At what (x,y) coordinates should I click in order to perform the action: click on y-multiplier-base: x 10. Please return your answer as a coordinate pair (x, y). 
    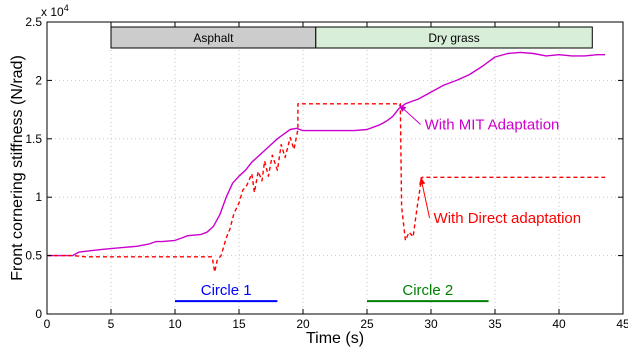
    Looking at the image, I should click on (52, 12).